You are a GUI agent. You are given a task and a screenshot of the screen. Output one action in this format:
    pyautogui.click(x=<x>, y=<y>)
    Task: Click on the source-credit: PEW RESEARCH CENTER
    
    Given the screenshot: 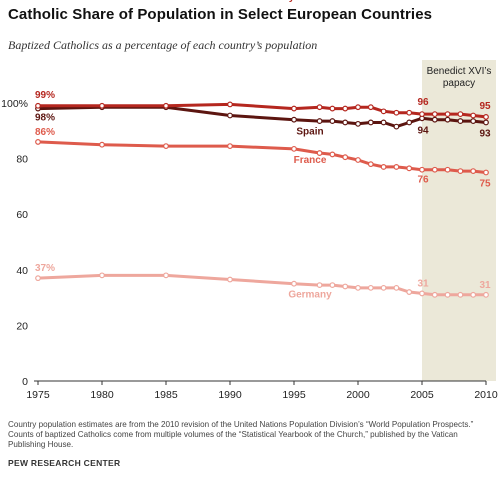 What is the action you would take?
    pyautogui.click(x=64, y=463)
    